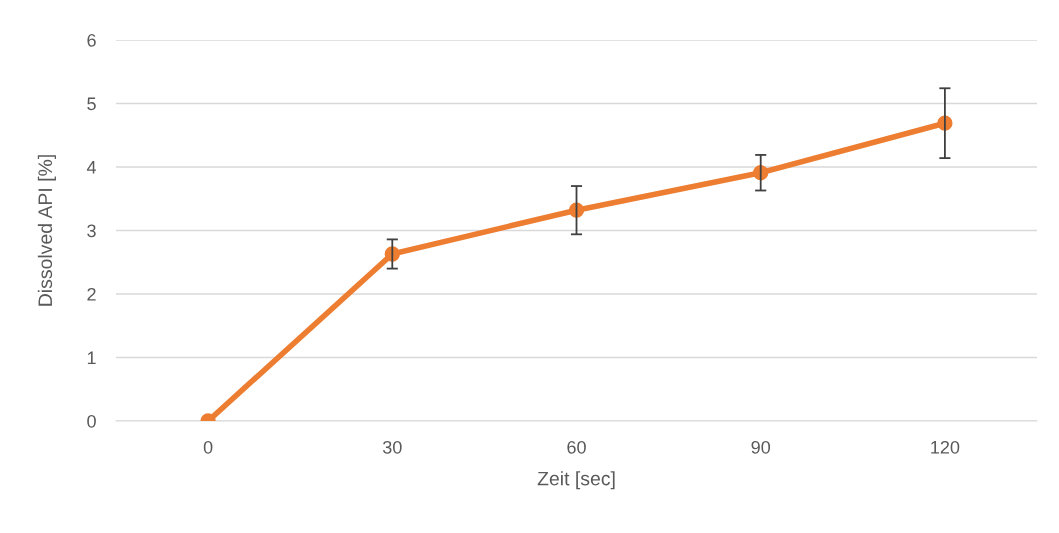 The width and height of the screenshot is (1059, 533). I want to click on x-tick-label: 30, so click(392, 447).